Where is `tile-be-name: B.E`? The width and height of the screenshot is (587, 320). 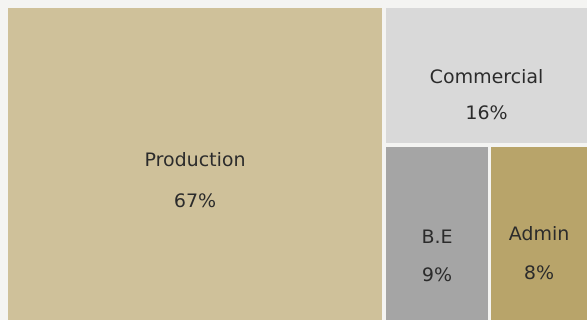 tile-be-name: B.E is located at coordinates (437, 237).